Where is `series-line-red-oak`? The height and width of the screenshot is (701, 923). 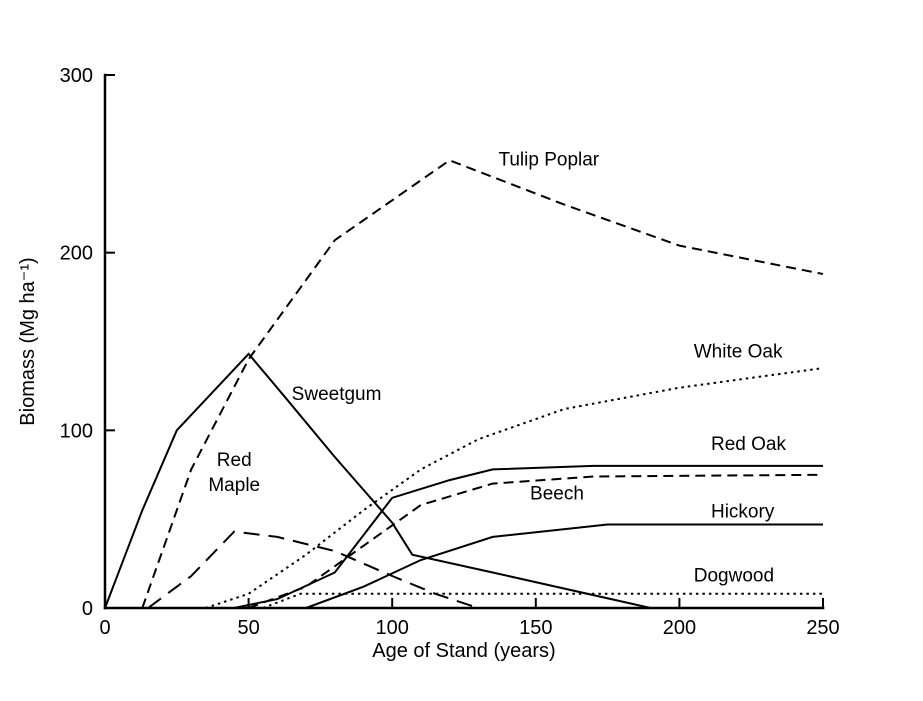
series-line-red-oak is located at coordinates (528, 536).